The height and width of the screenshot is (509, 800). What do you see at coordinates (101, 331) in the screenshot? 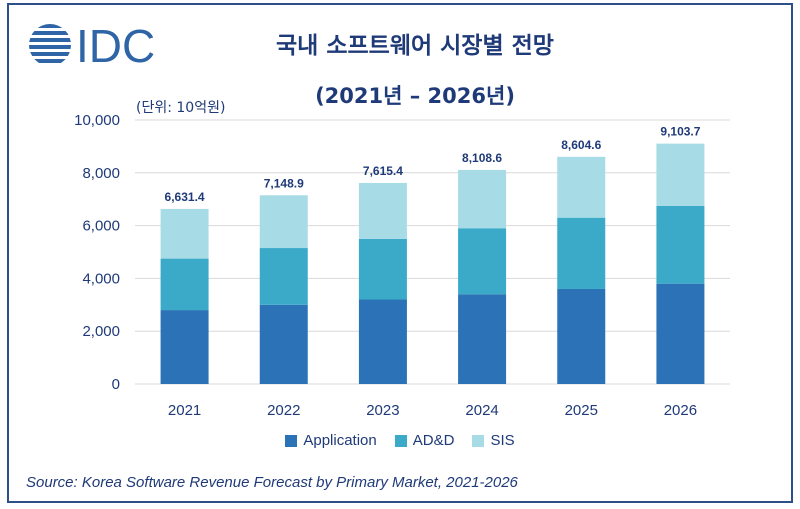
I see `y-tick-label: 2,000` at bounding box center [101, 331].